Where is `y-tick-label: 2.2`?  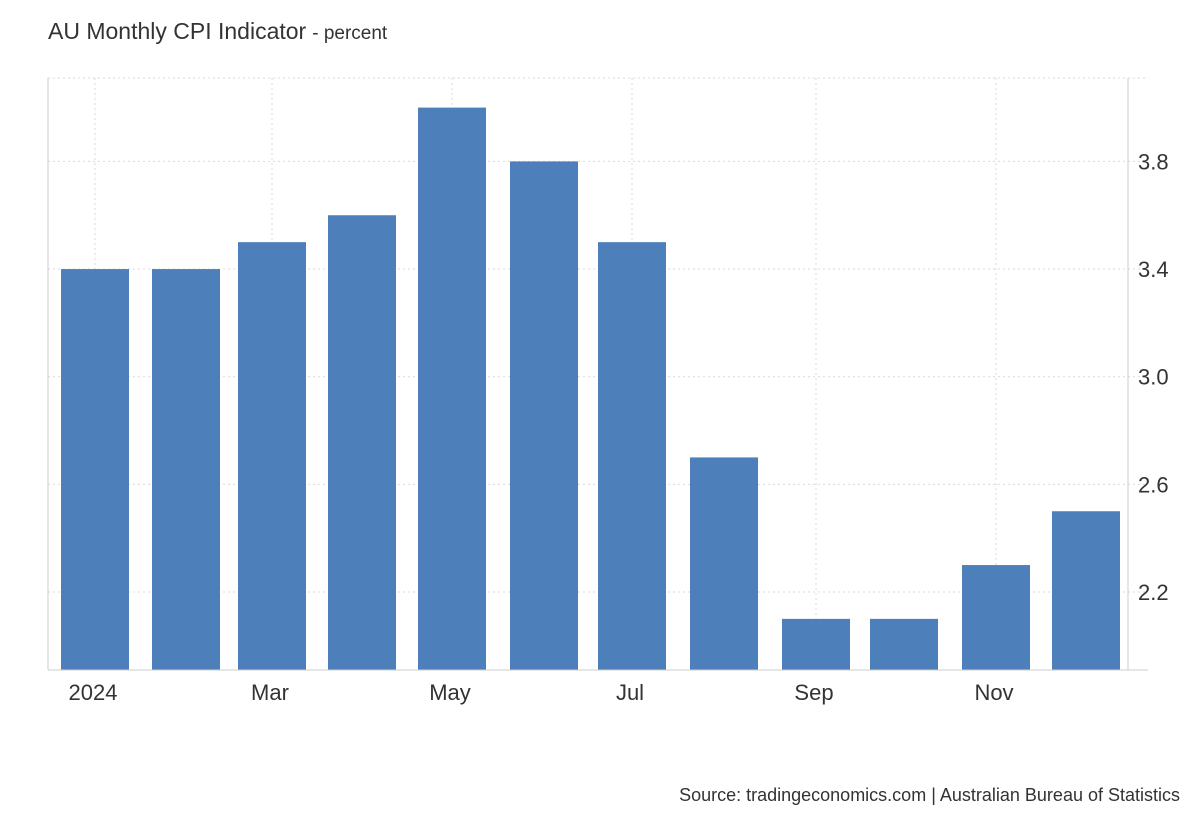 y-tick-label: 2.2 is located at coordinates (1153, 592).